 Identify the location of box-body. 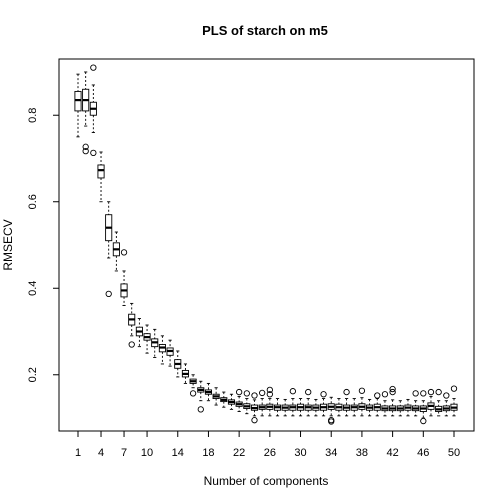
(101, 171).